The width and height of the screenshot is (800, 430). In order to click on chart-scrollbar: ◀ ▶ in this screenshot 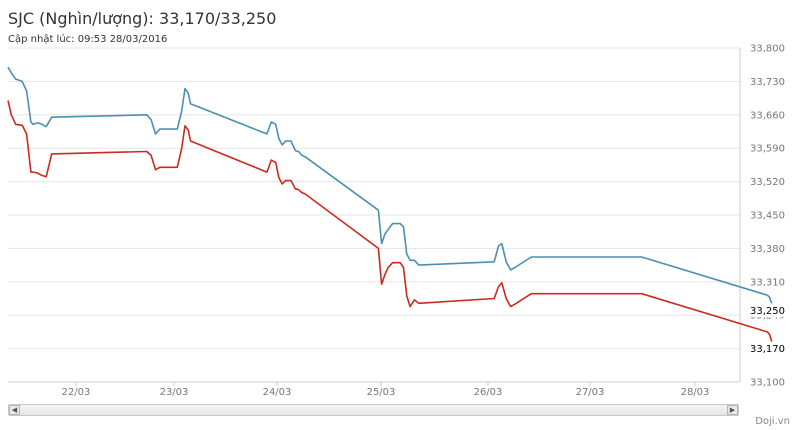, I will do `click(373, 410)`.